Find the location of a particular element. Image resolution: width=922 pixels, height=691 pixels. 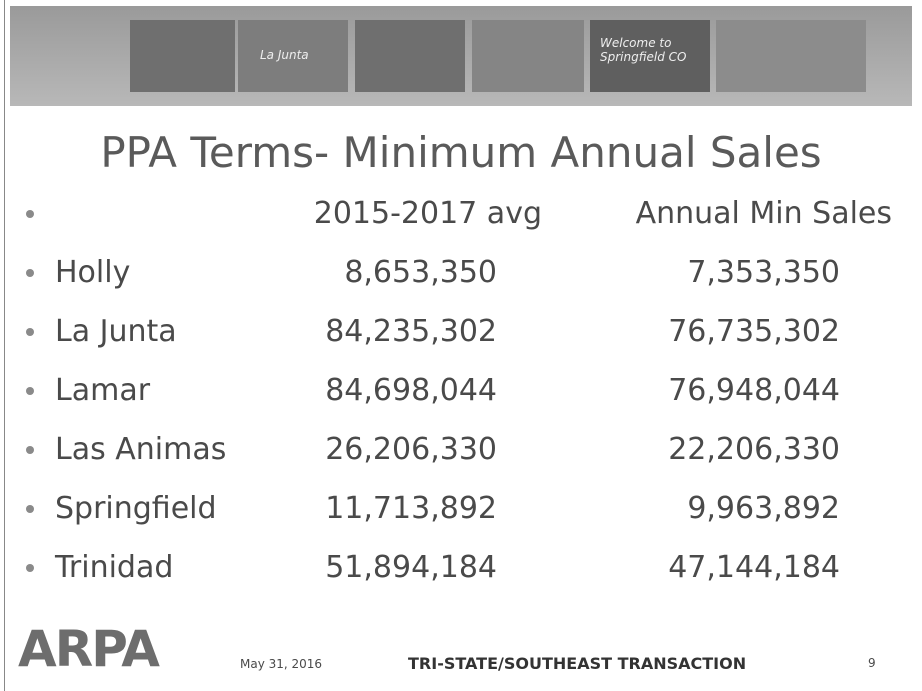

header-row: 2015-2017 avg Annual Min Sales is located at coordinates (461, 215).